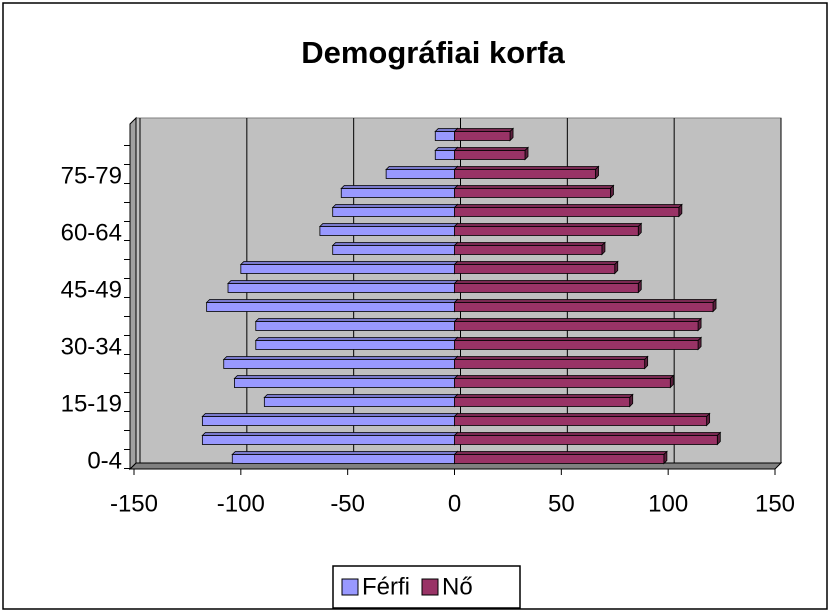  I want to click on x-tick-label: -50, so click(347, 503).